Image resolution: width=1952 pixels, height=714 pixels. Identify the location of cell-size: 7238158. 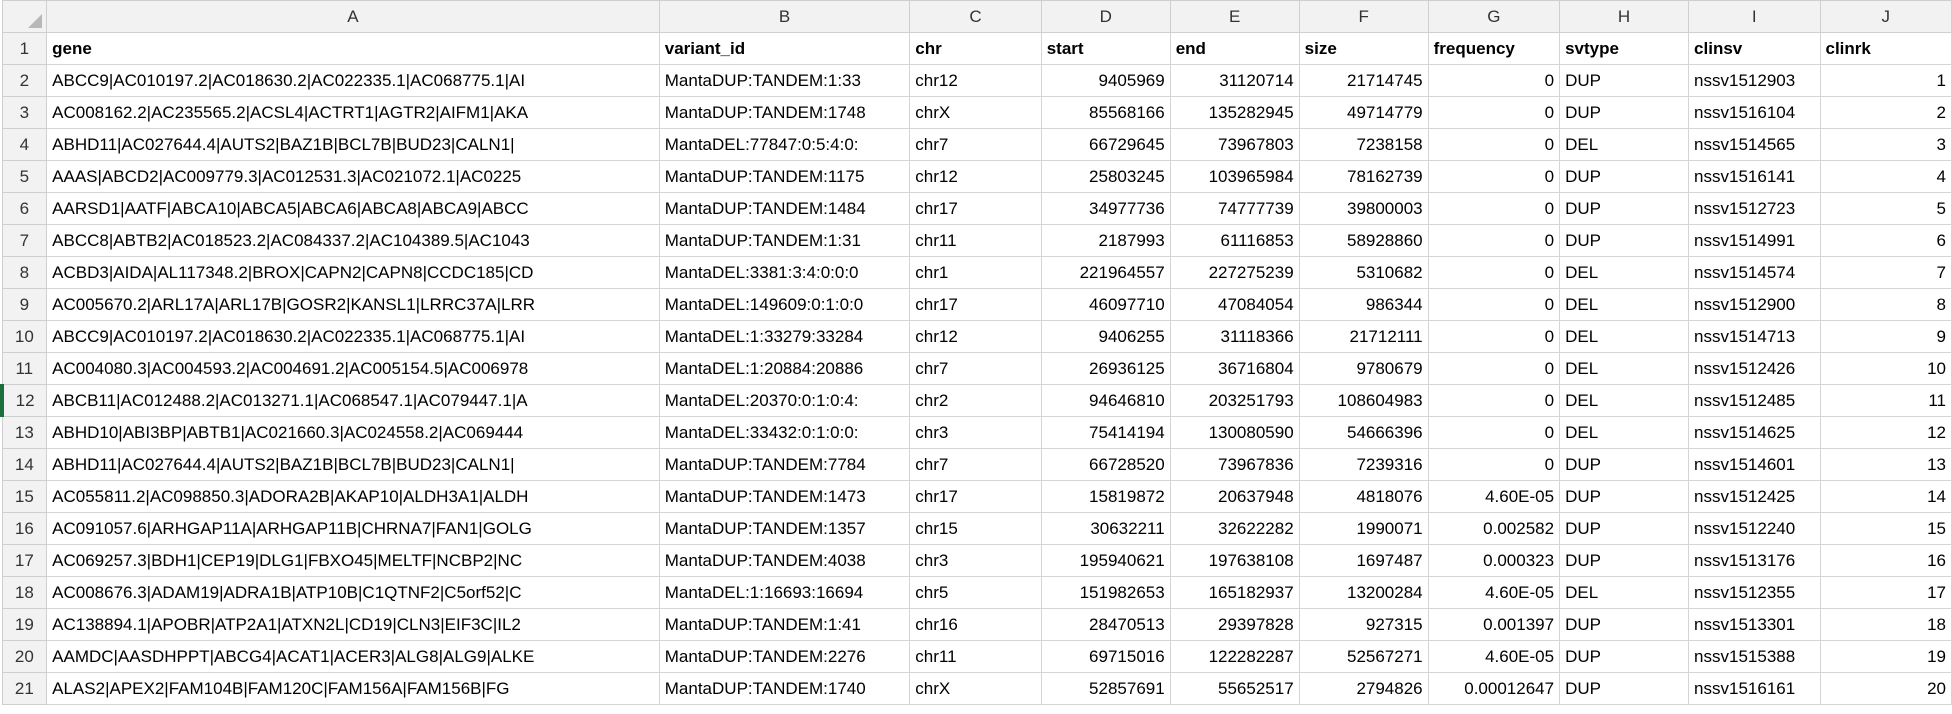
(1363, 144).